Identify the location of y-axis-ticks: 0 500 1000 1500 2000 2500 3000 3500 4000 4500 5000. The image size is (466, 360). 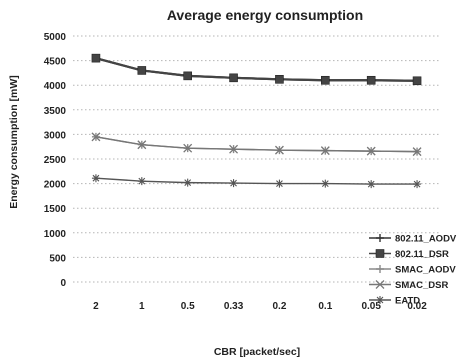
(55, 160).